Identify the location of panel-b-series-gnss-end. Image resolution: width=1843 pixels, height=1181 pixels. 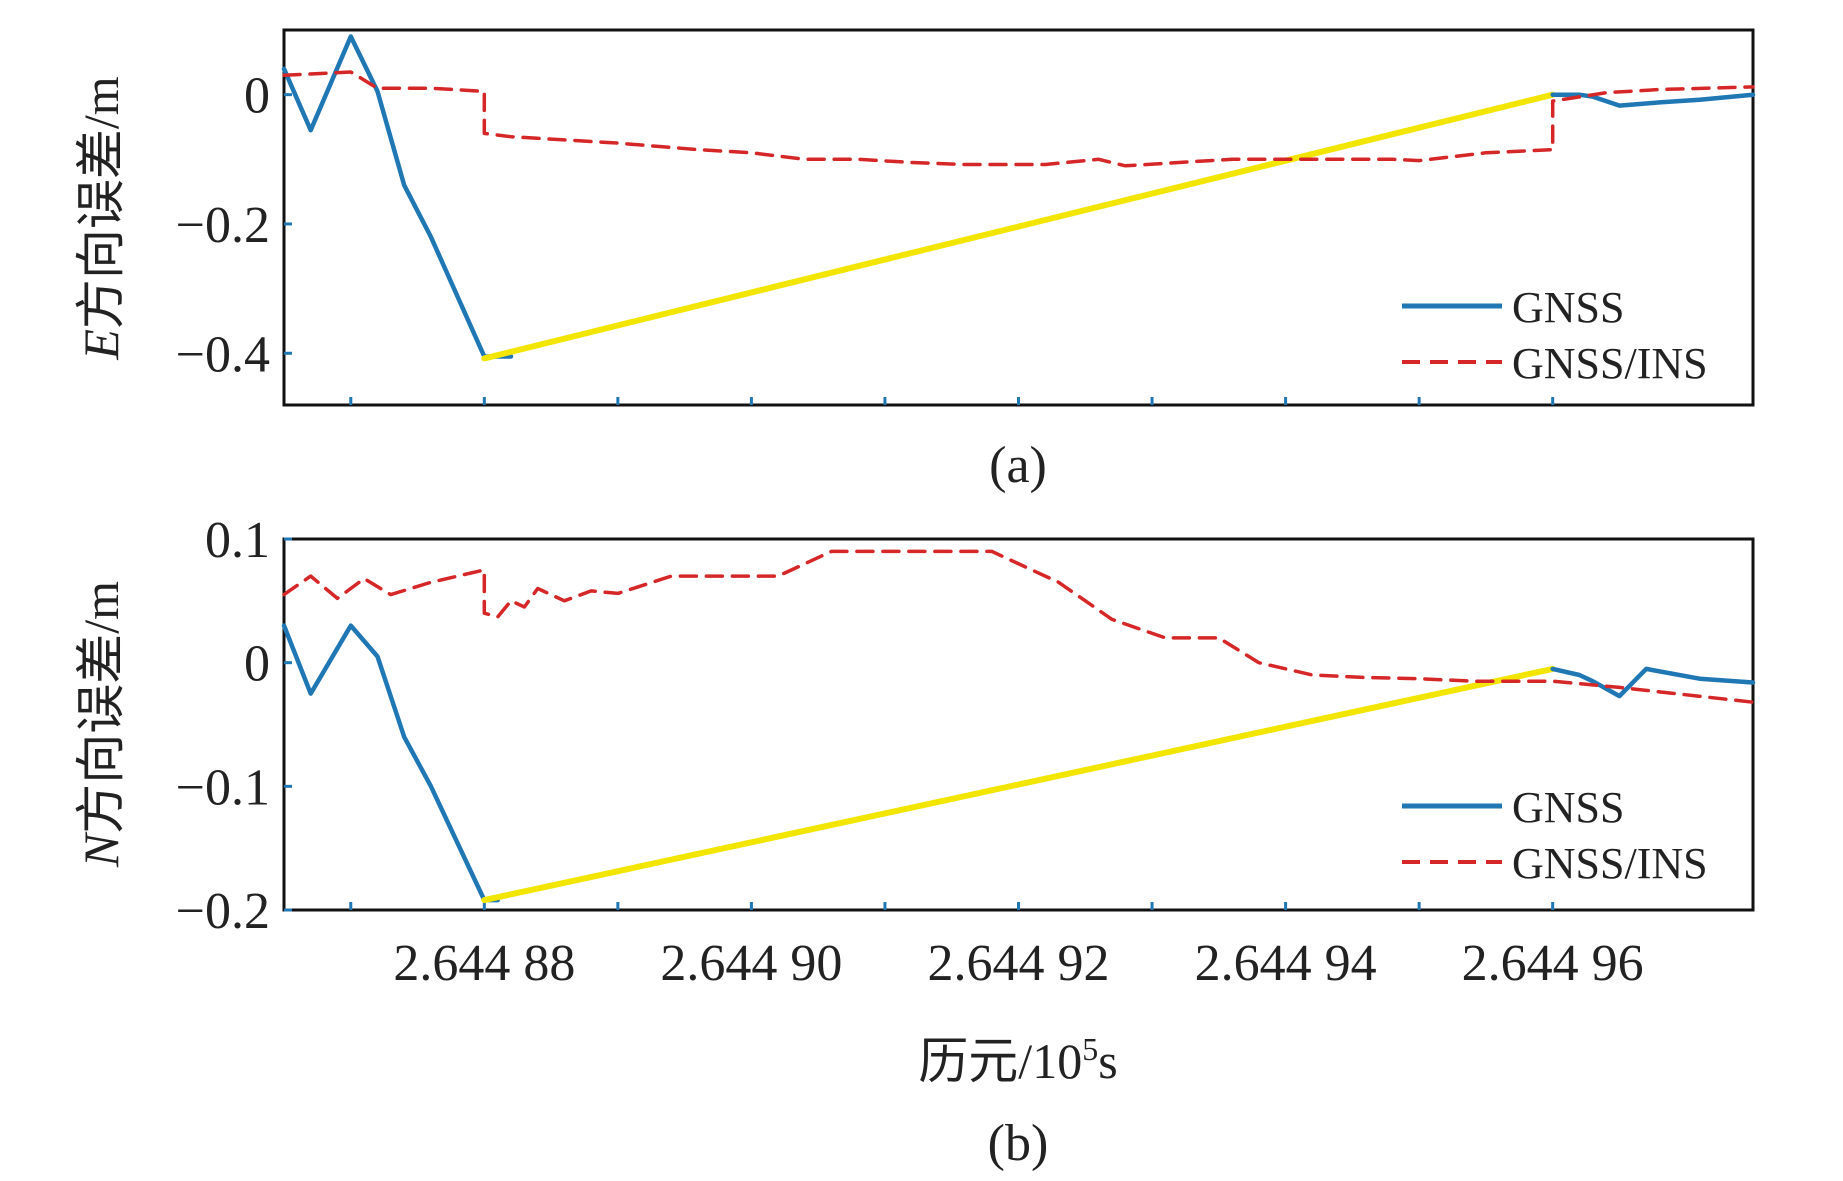
(1653, 682).